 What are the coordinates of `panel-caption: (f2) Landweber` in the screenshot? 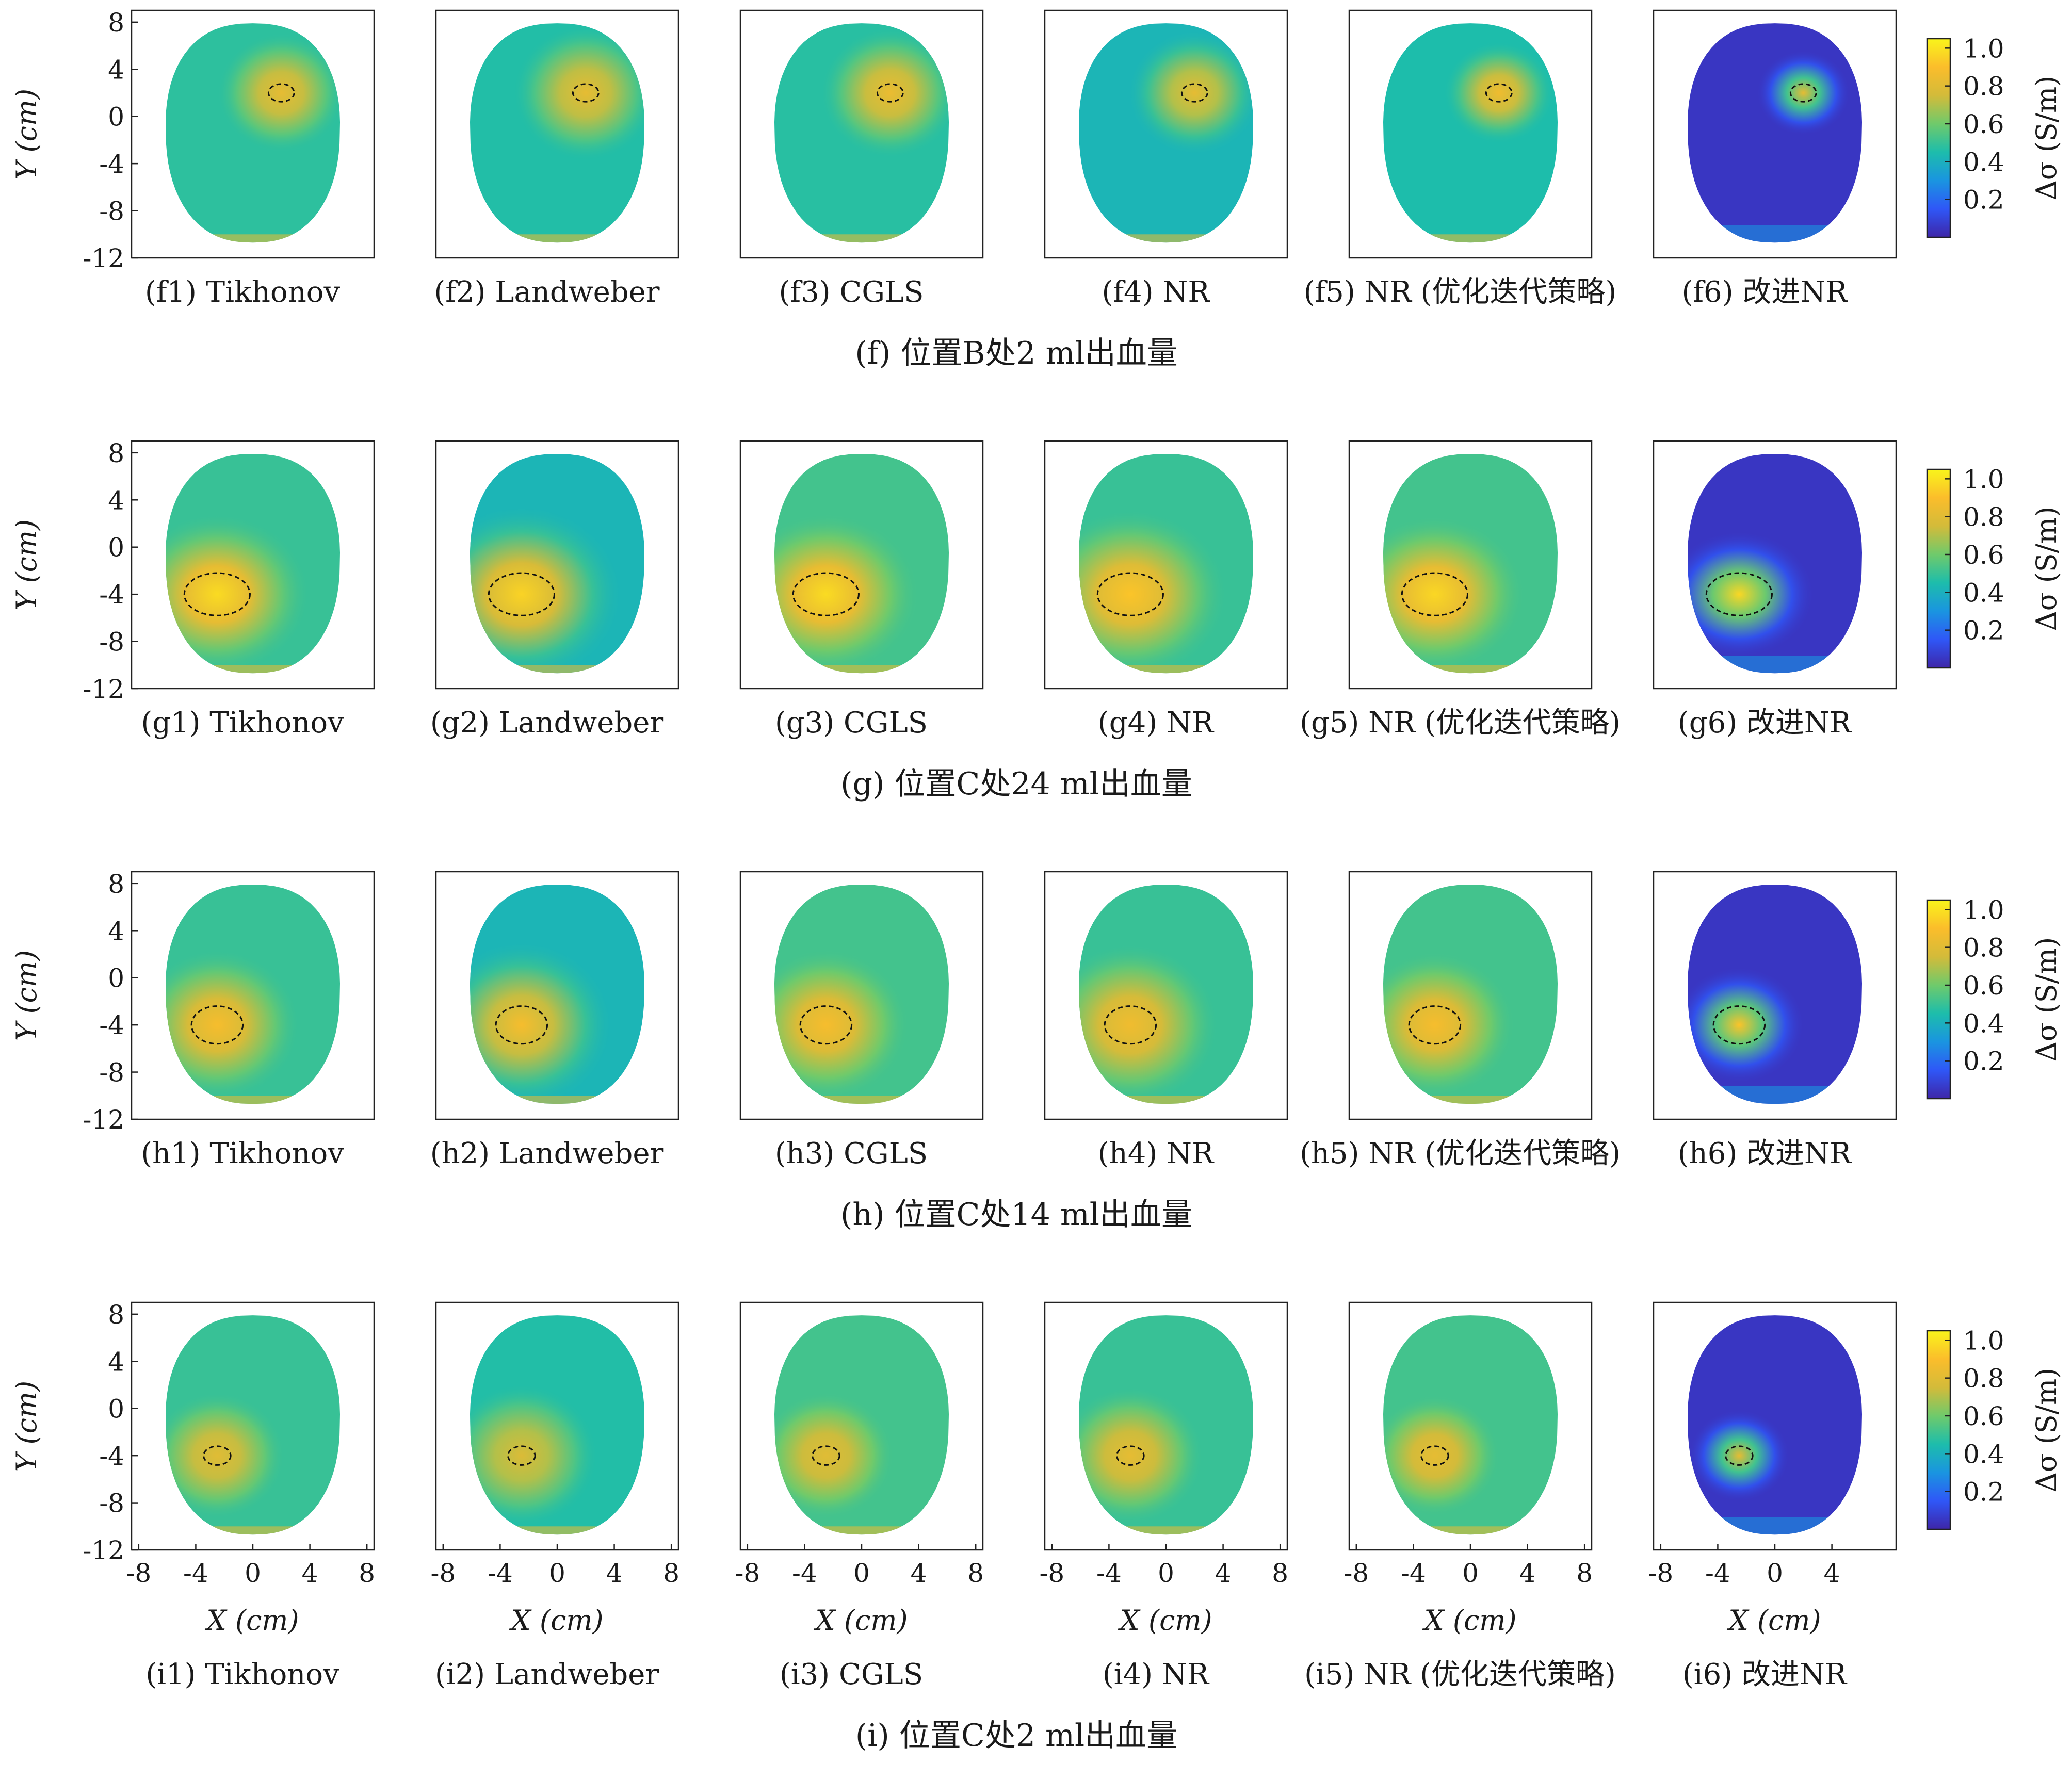 It's located at (546, 292).